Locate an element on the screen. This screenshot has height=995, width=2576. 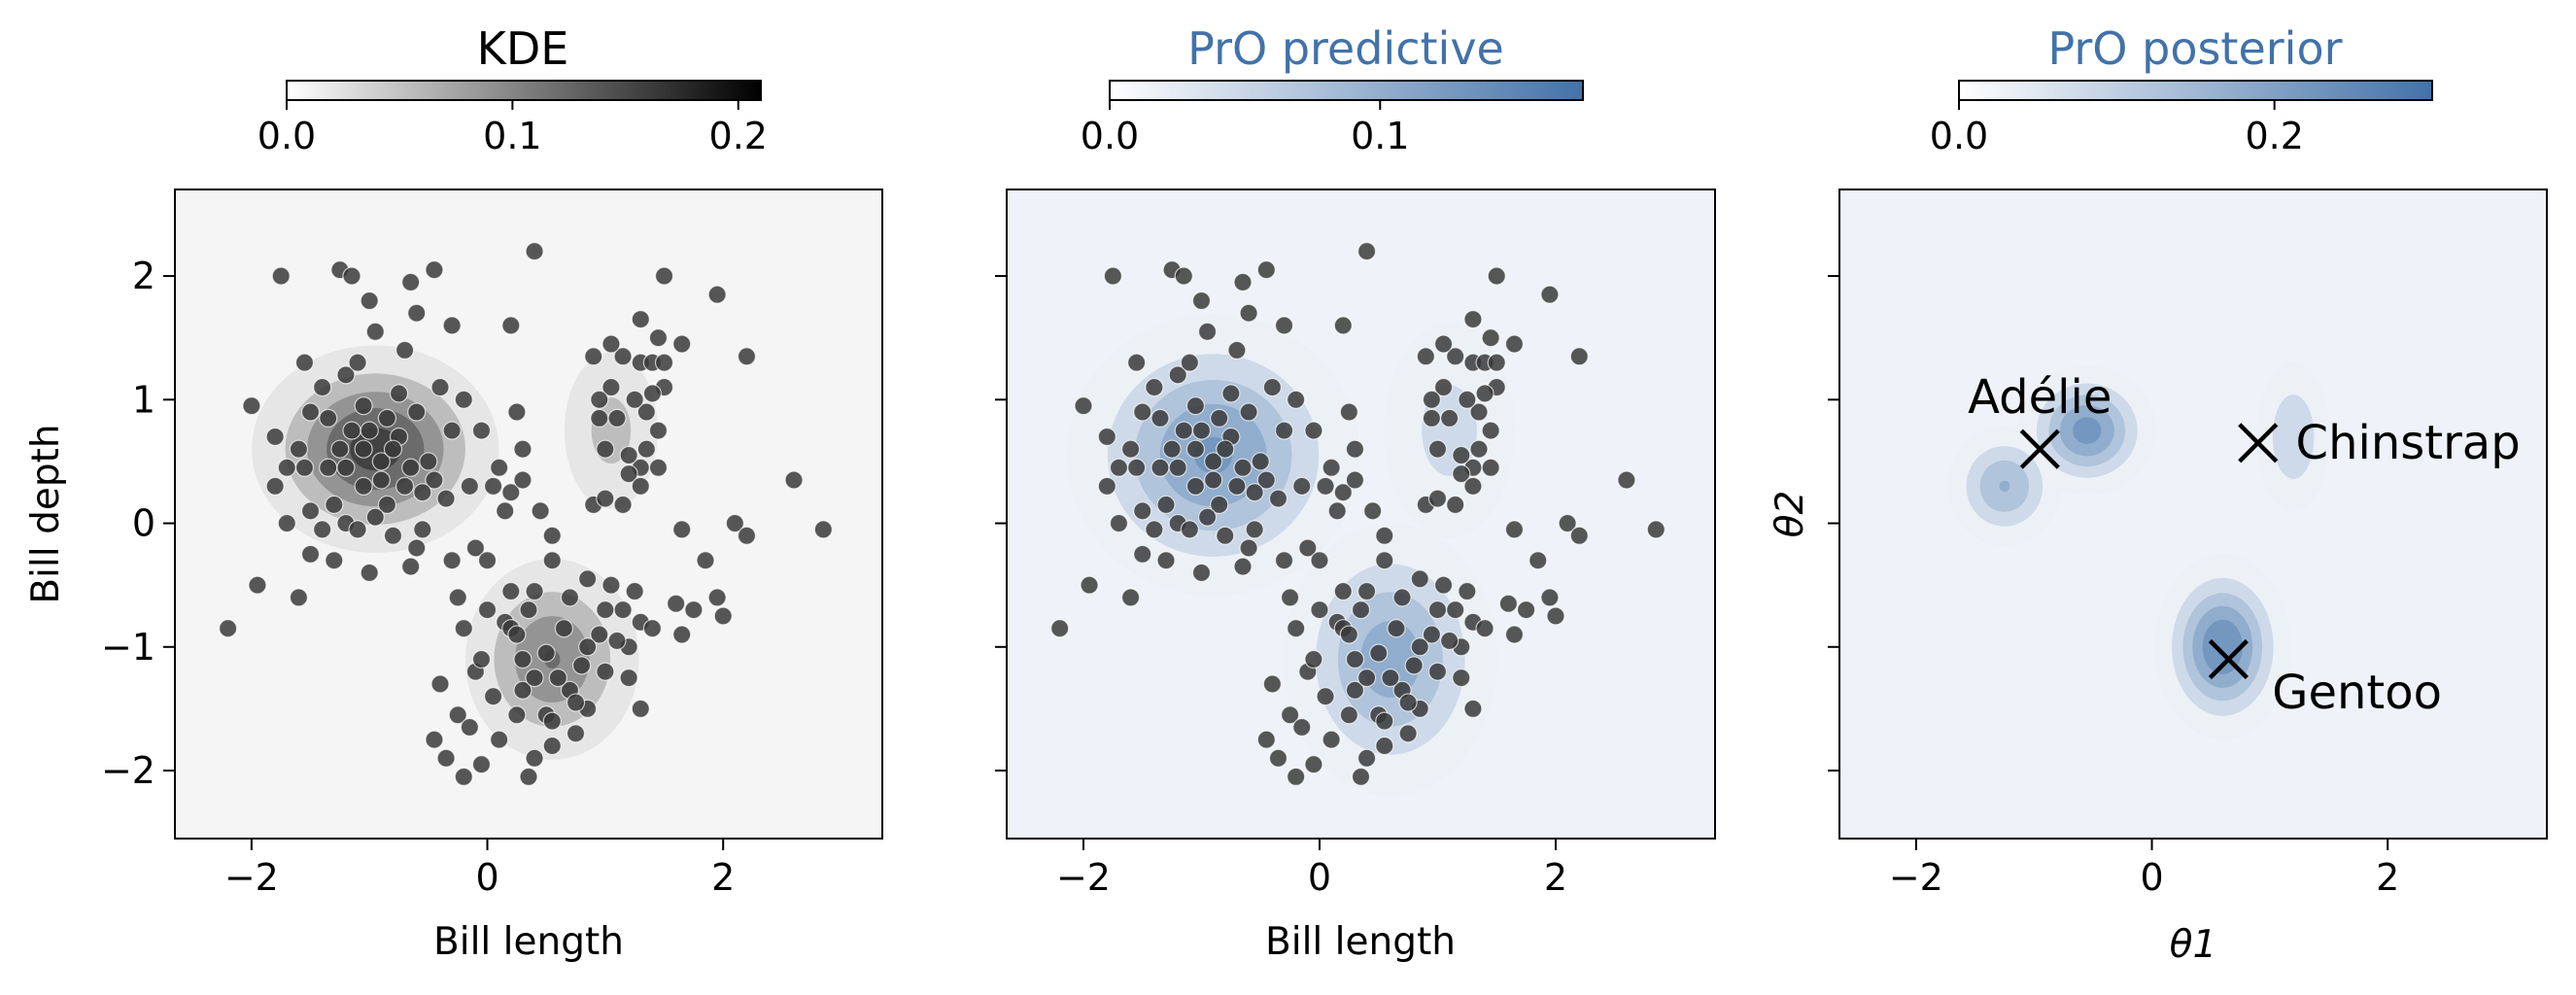
colorbar-posterior is located at coordinates (2195, 90).